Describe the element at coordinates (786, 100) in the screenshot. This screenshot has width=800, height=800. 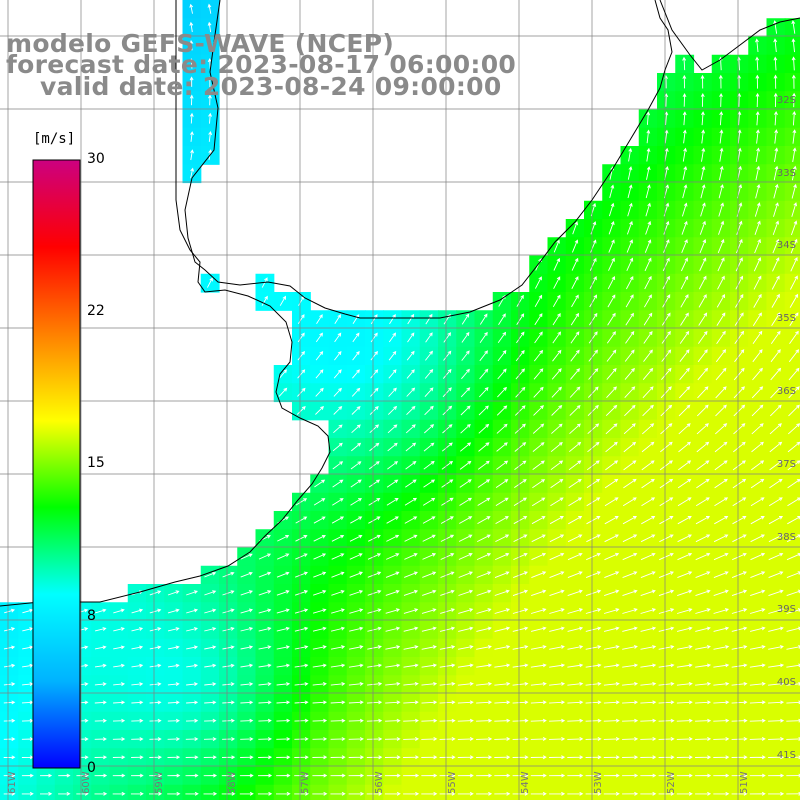
I see `lat-label-32s: 32S` at that location.